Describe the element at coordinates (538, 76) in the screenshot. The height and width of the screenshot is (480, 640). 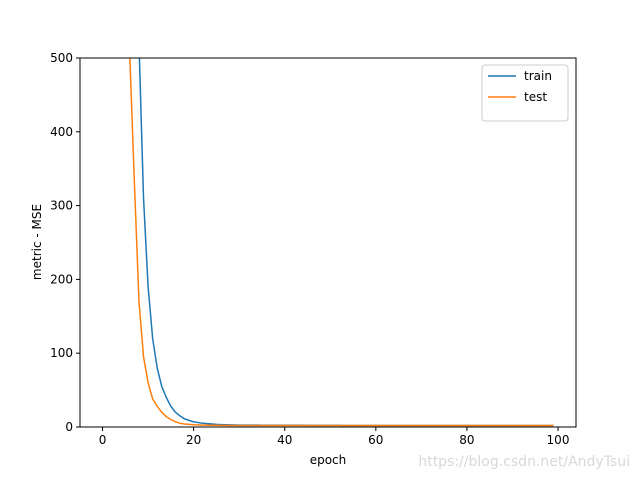
I see `legend-label: train` at that location.